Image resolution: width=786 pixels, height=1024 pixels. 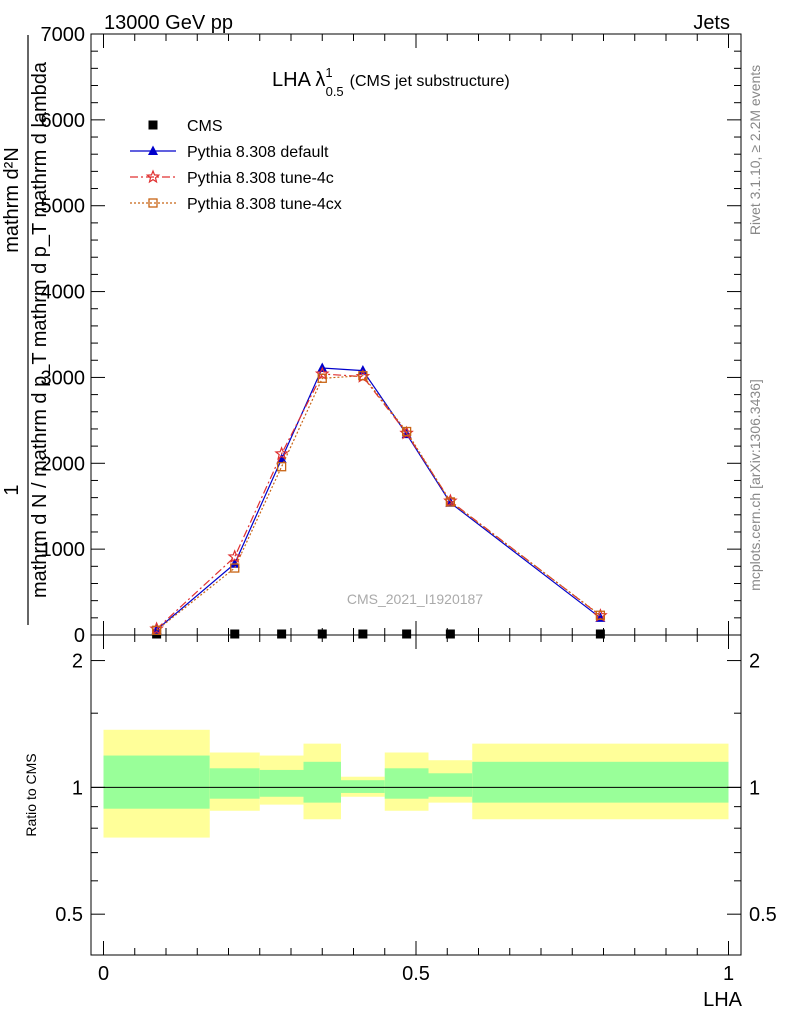 I want to click on ratio-ytick-label-right: 0.5, so click(x=763, y=915).